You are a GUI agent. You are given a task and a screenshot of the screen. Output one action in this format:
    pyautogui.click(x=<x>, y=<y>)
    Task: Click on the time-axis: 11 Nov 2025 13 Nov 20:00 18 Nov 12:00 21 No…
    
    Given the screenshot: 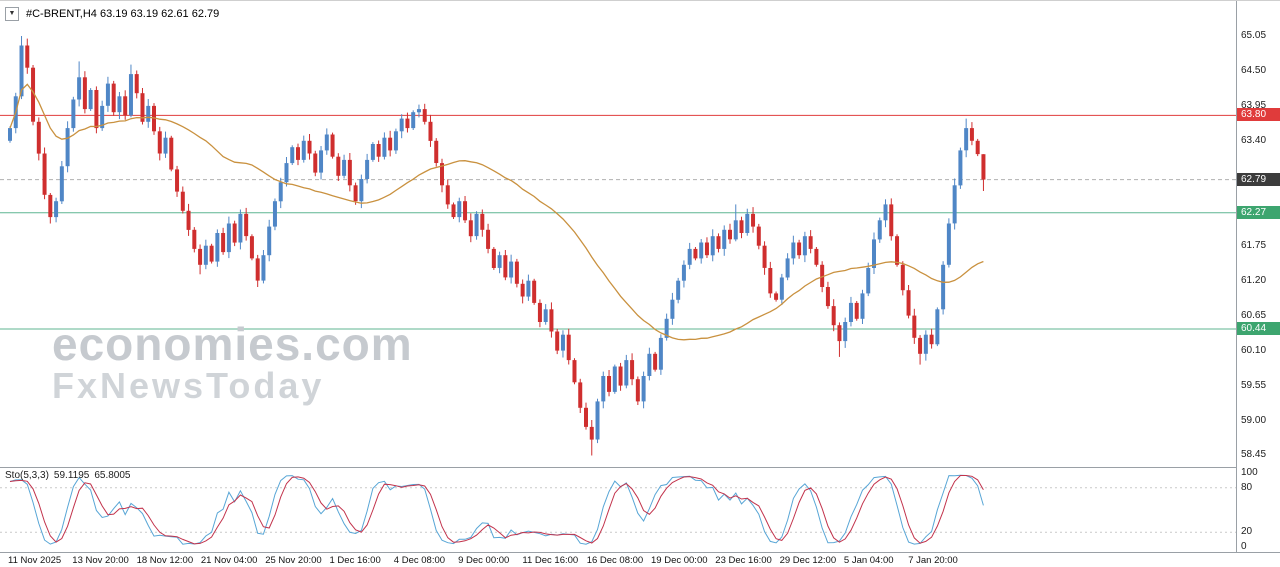 What is the action you would take?
    pyautogui.click(x=640, y=559)
    